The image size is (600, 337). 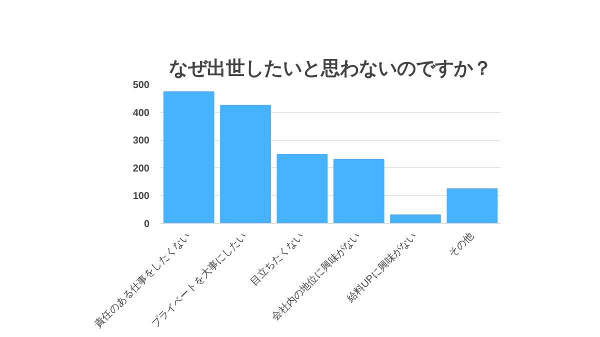 I want to click on chart-title: なぜ出世したいと思わないのですか？, so click(x=330, y=69).